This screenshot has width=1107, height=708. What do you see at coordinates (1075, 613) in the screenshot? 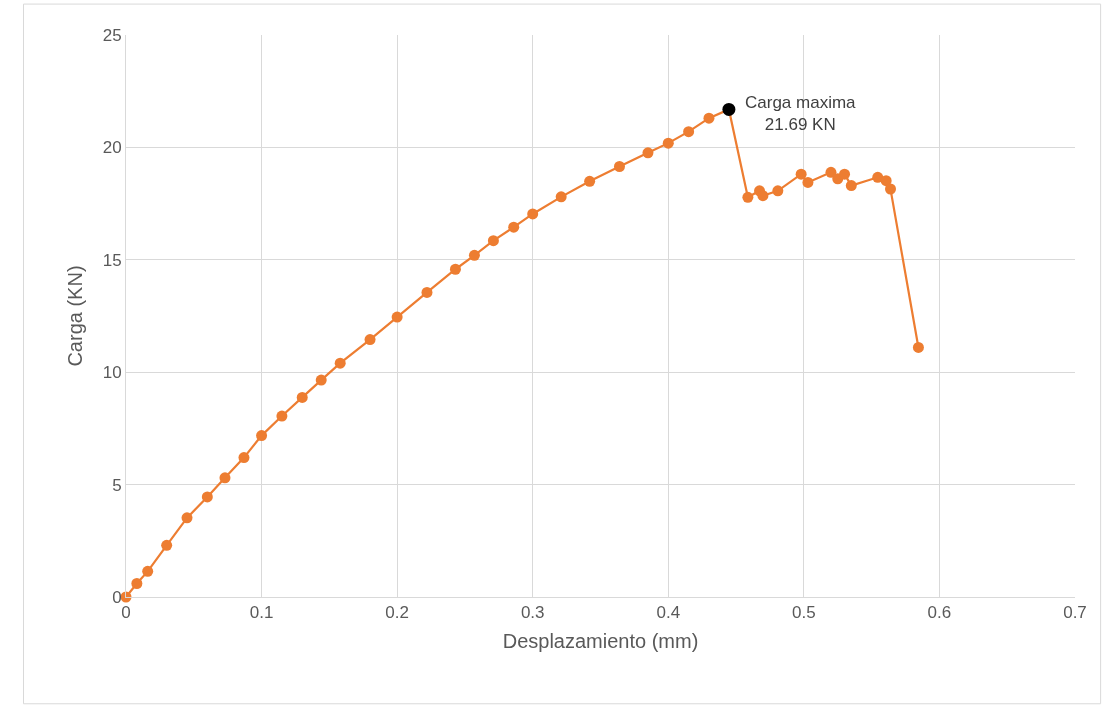
I see `x-tick-label: 0.7` at bounding box center [1075, 613].